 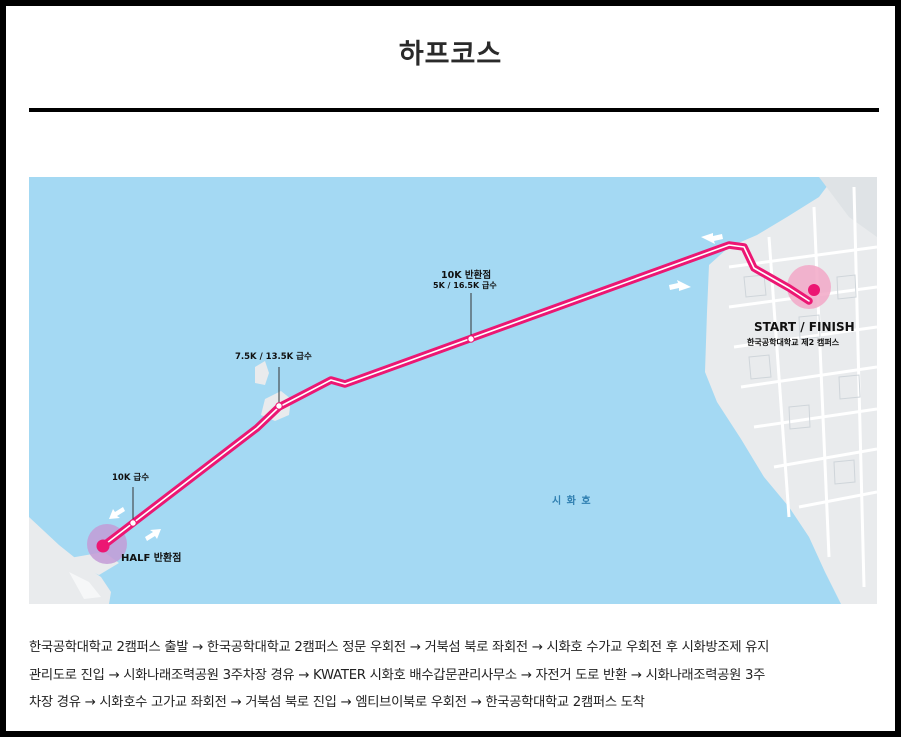 I want to click on dike-road, so click(x=85, y=585).